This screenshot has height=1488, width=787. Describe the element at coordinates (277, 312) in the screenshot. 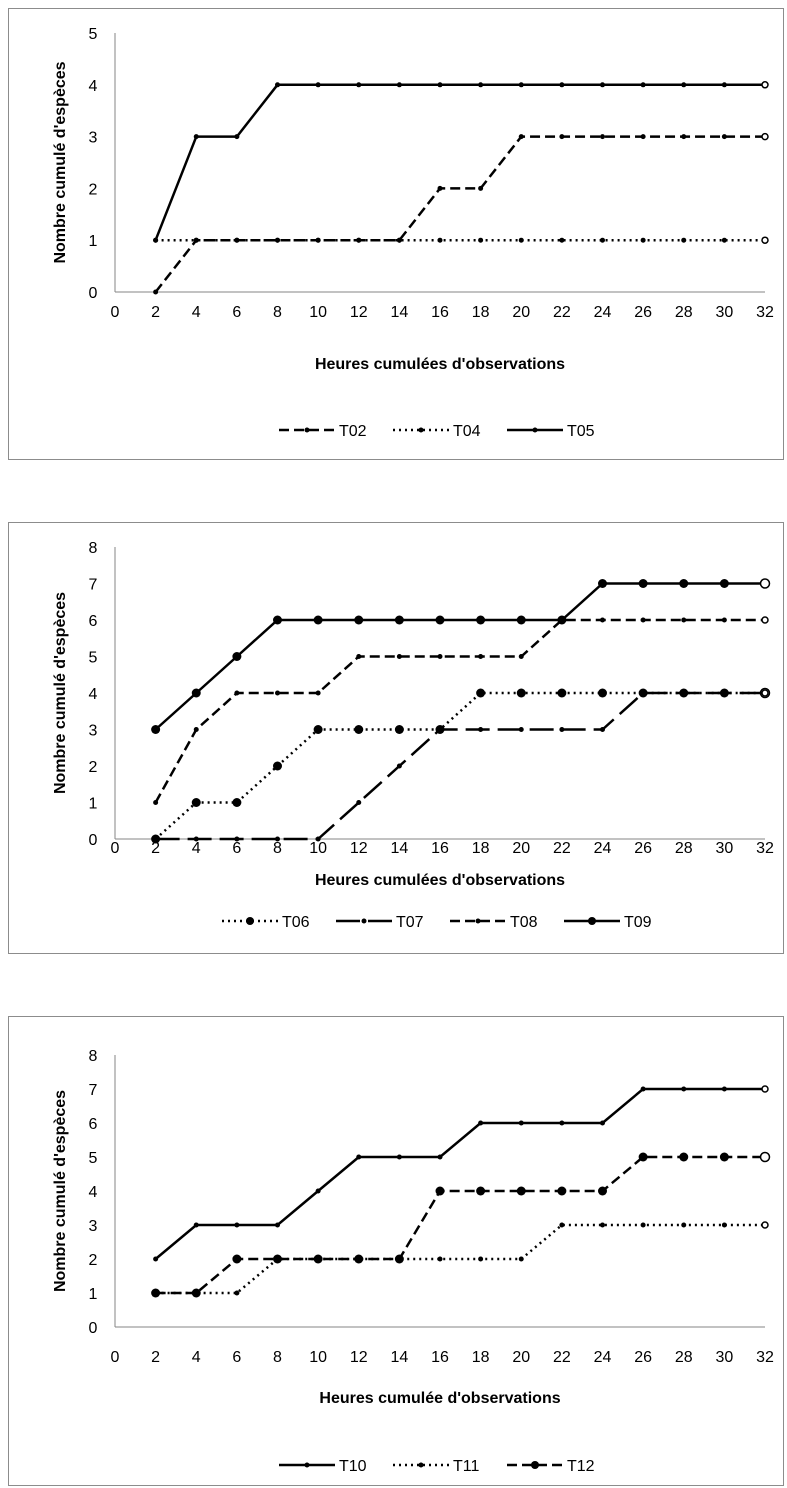

I see `x-tick-label: 8` at that location.